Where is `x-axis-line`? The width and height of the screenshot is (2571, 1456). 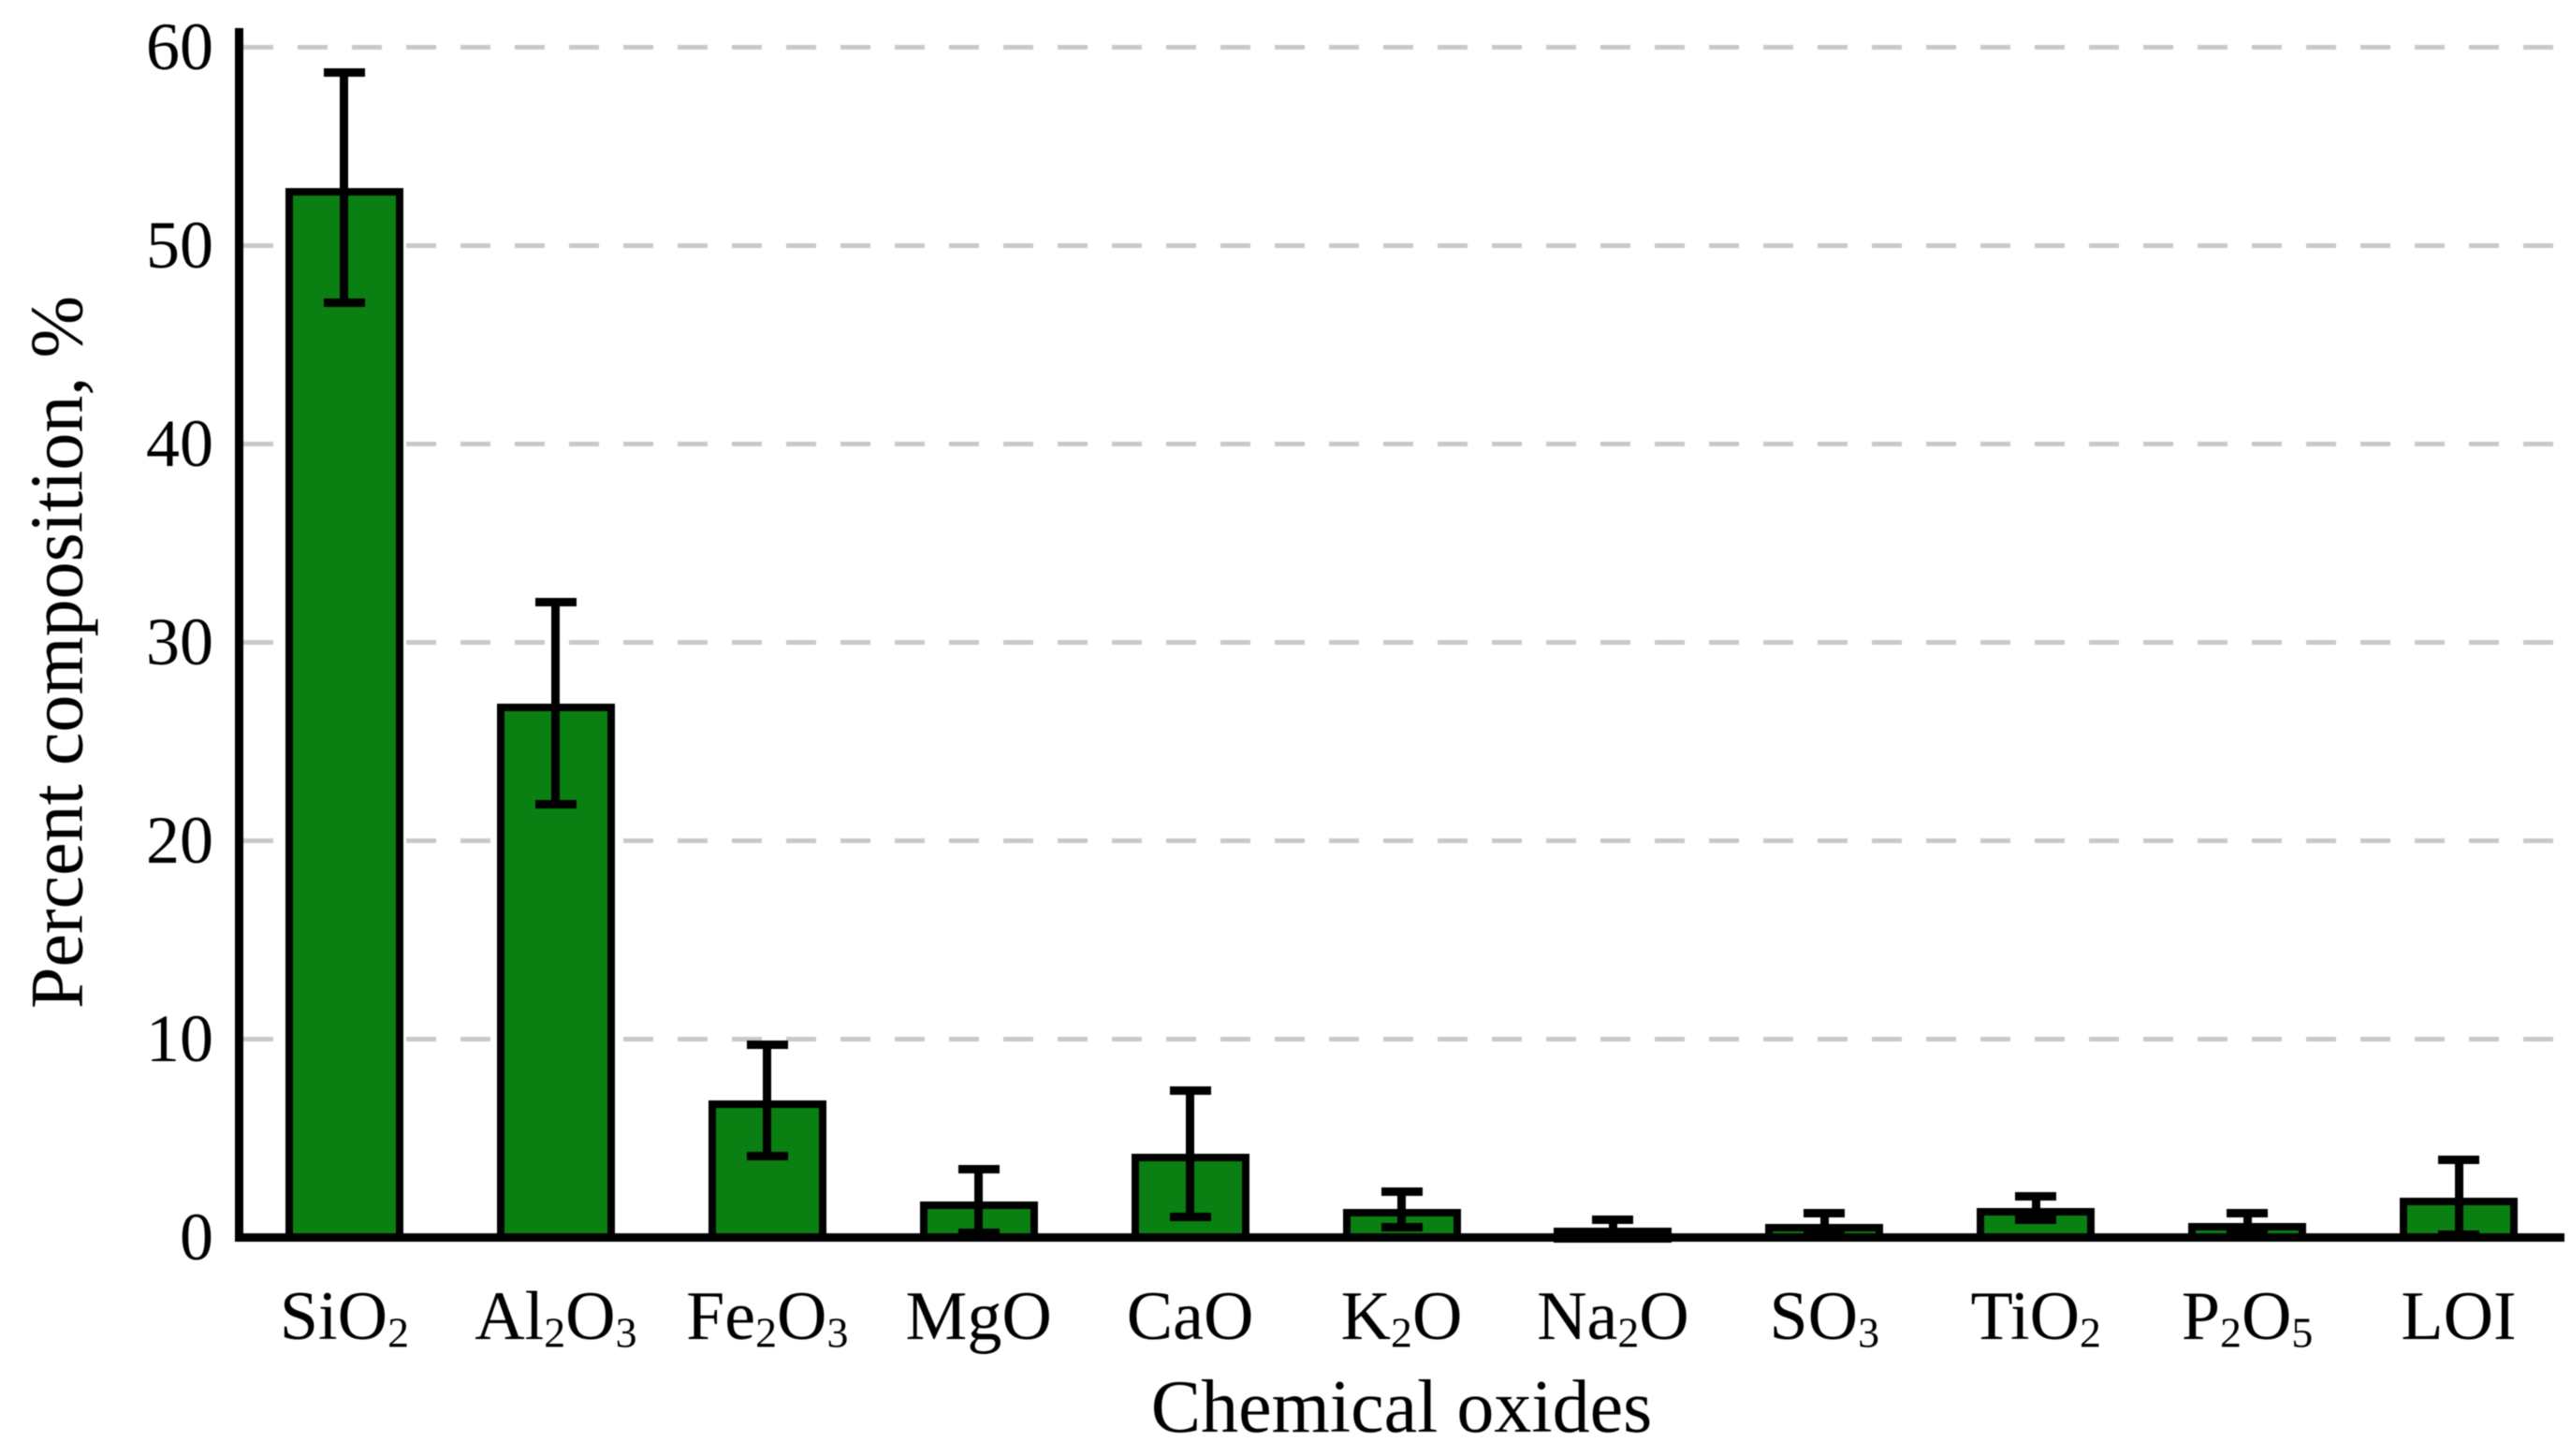
x-axis-line is located at coordinates (1399, 1237).